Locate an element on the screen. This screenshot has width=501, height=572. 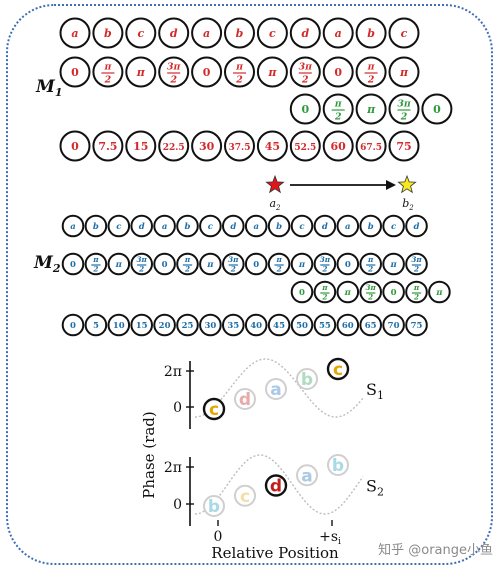
m1-row4-circle: 45 is located at coordinates (272, 146).